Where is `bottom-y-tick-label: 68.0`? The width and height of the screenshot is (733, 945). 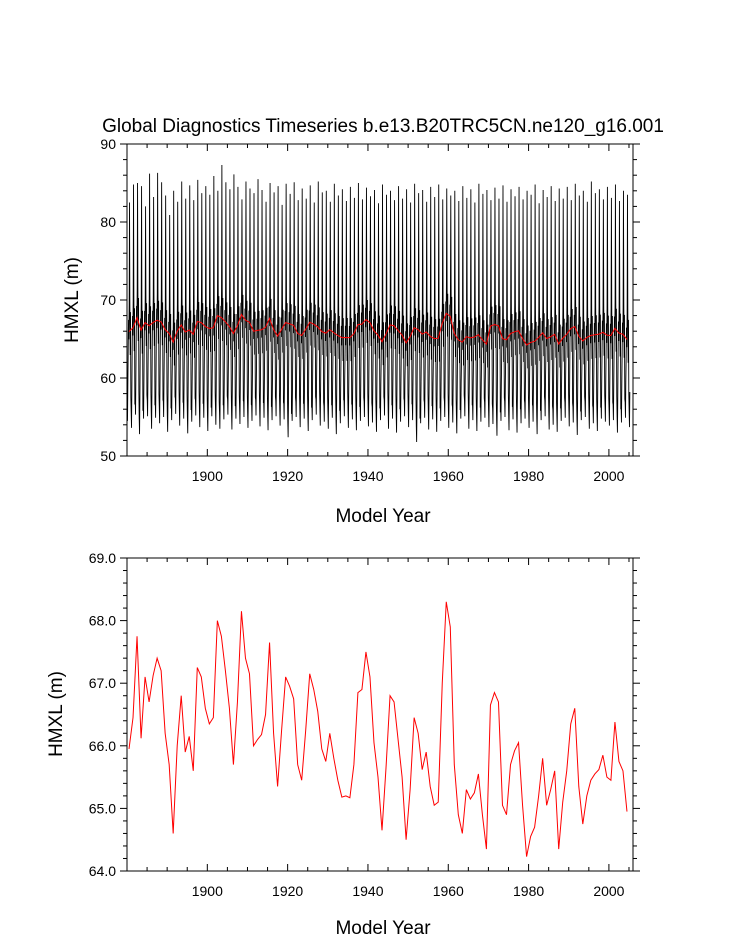
bottom-y-tick-label: 68.0 is located at coordinates (102, 621).